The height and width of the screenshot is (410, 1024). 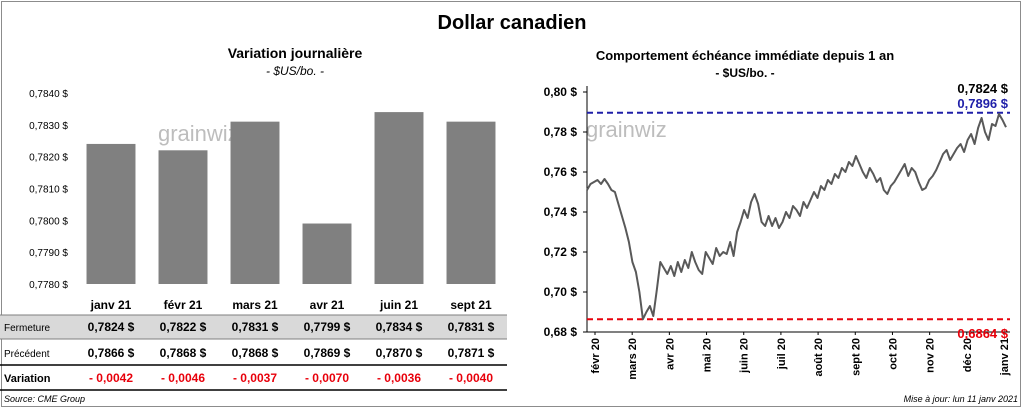 I want to click on x-tick-label: nov 20, so click(x=931, y=355).